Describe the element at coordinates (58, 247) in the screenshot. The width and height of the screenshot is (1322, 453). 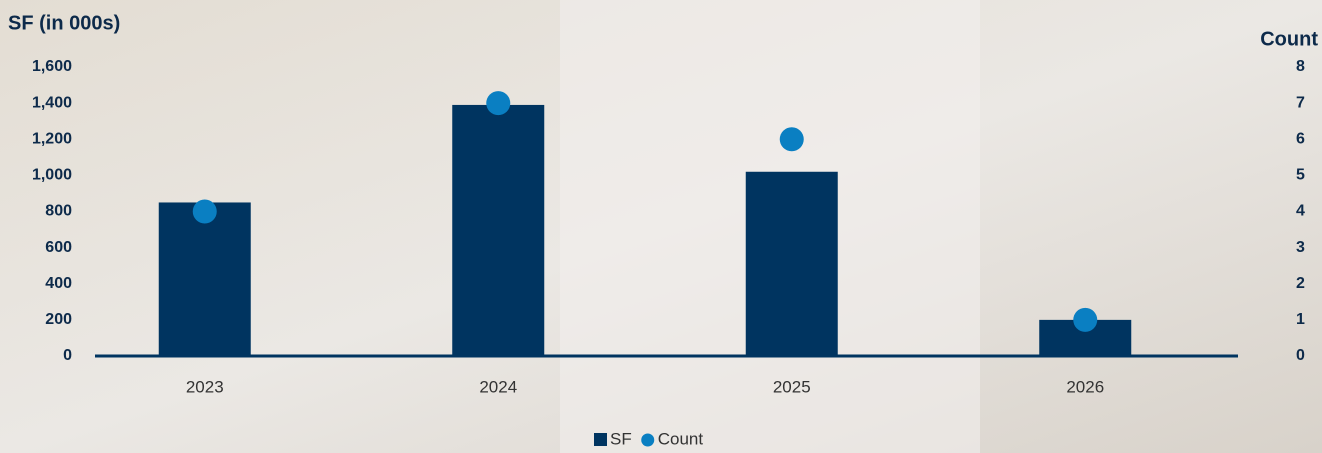
I see `y-tick-label: 600` at that location.